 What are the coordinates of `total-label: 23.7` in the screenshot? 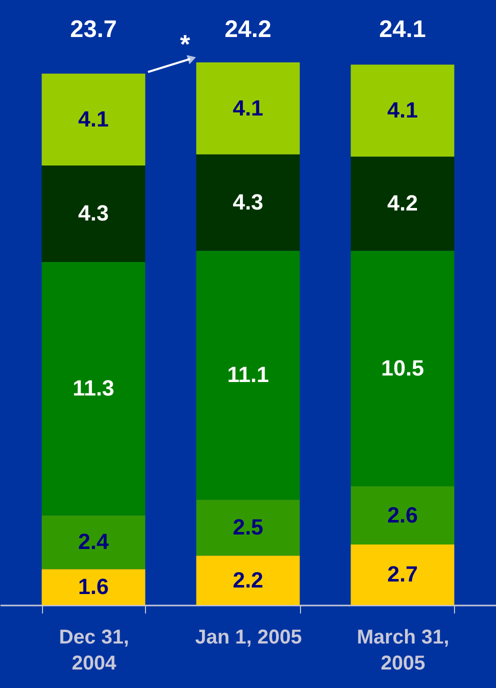 It's located at (93, 29).